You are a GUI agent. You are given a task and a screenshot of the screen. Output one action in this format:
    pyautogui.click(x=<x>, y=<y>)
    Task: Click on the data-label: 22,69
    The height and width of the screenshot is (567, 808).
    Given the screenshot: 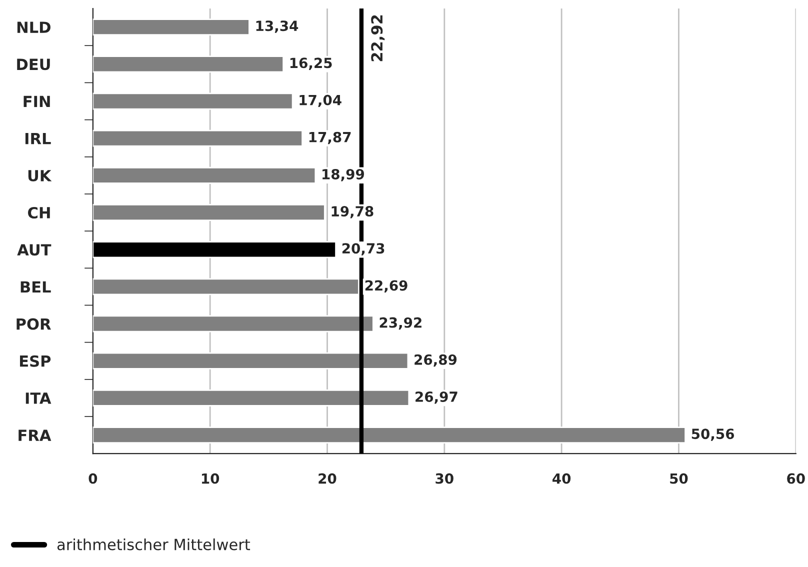 What is the action you would take?
    pyautogui.click(x=386, y=286)
    